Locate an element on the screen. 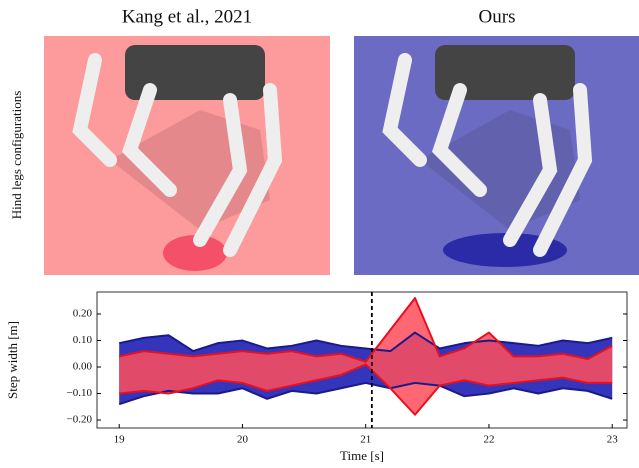  y-tick-label: −0.10 is located at coordinates (80, 393).